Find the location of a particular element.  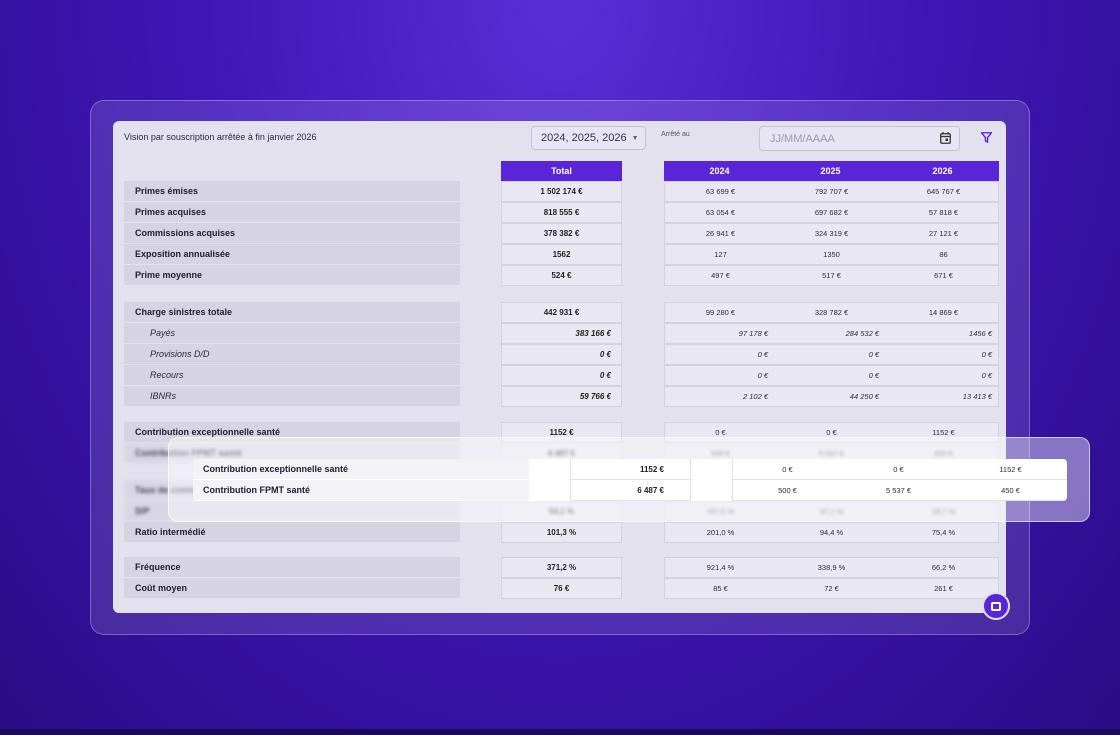

overlay-row-label: Contribution FPMT santé is located at coordinates (361, 490).